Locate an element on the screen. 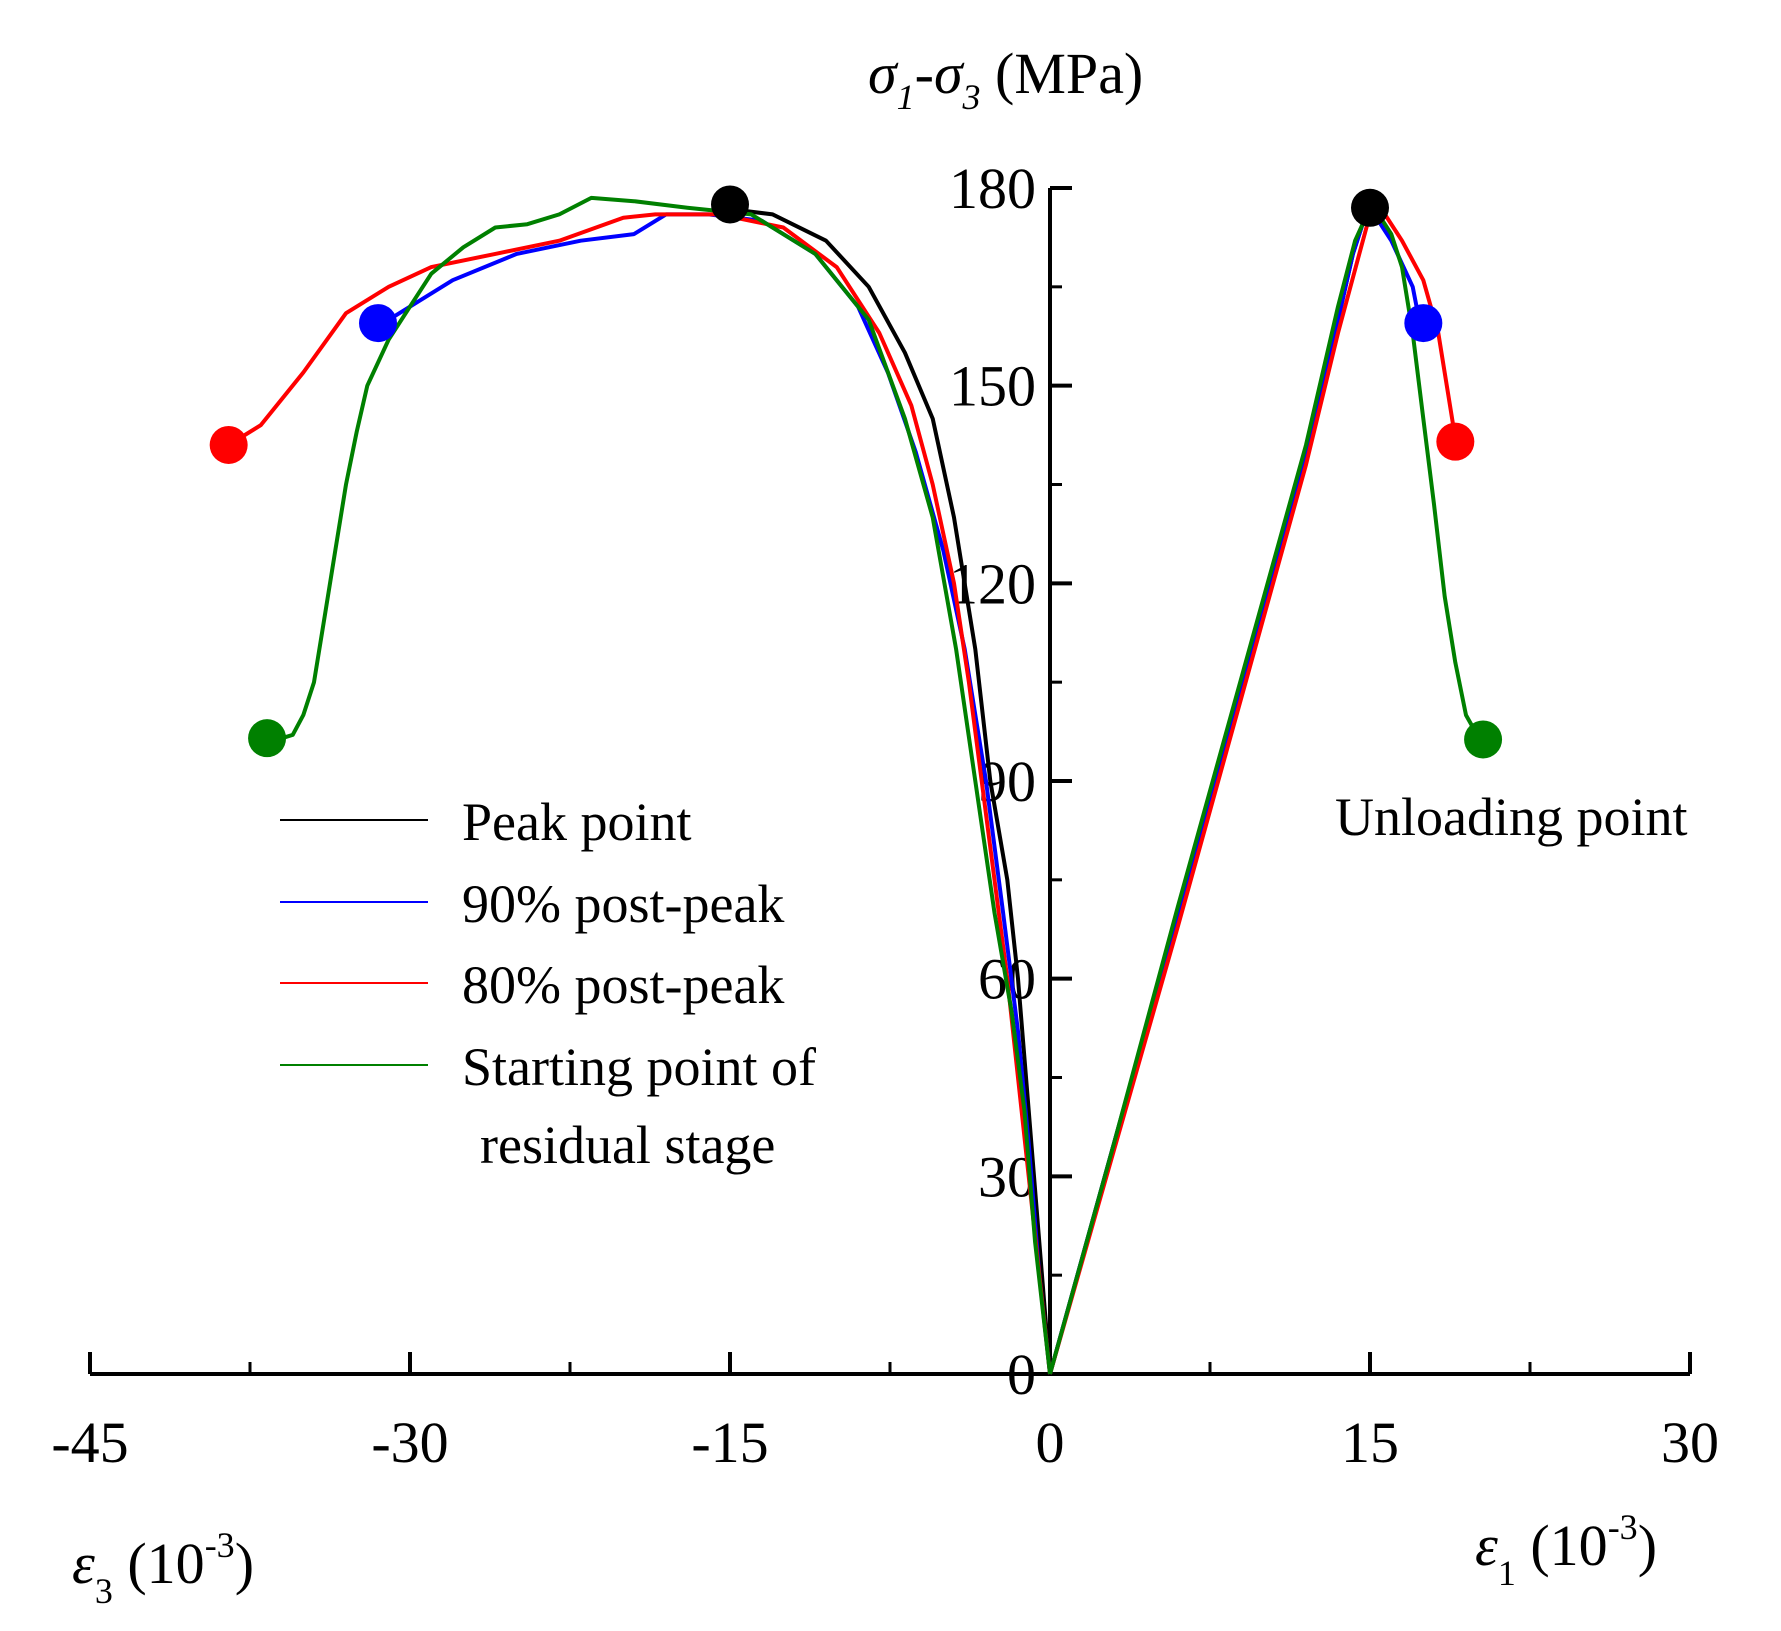 This screenshot has width=1781, height=1631. y-tick-label: 0 is located at coordinates (1021, 1374).